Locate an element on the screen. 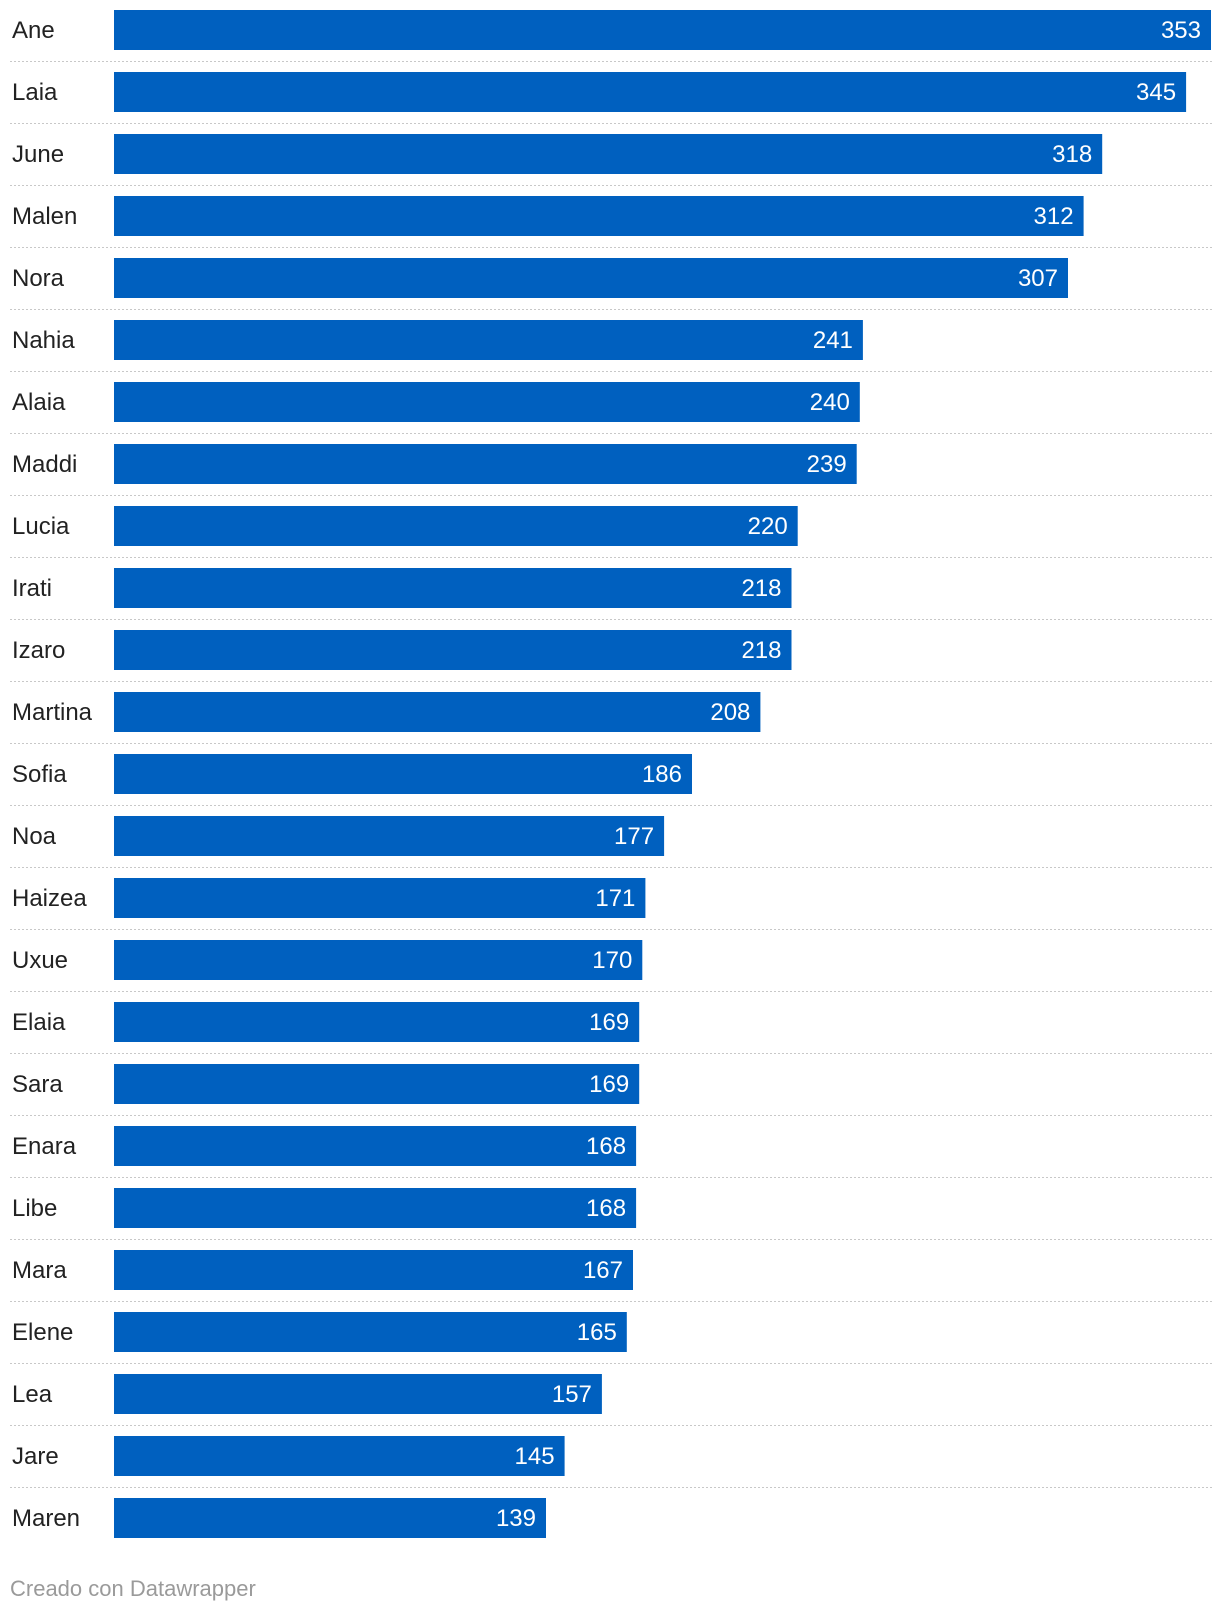 The height and width of the screenshot is (1614, 1220). bar-irati is located at coordinates (453, 588).